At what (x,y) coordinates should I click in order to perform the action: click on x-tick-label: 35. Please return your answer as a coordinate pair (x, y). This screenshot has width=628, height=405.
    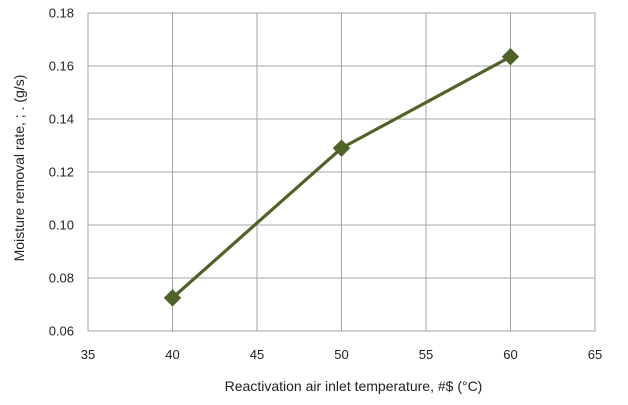
    Looking at the image, I should click on (88, 354).